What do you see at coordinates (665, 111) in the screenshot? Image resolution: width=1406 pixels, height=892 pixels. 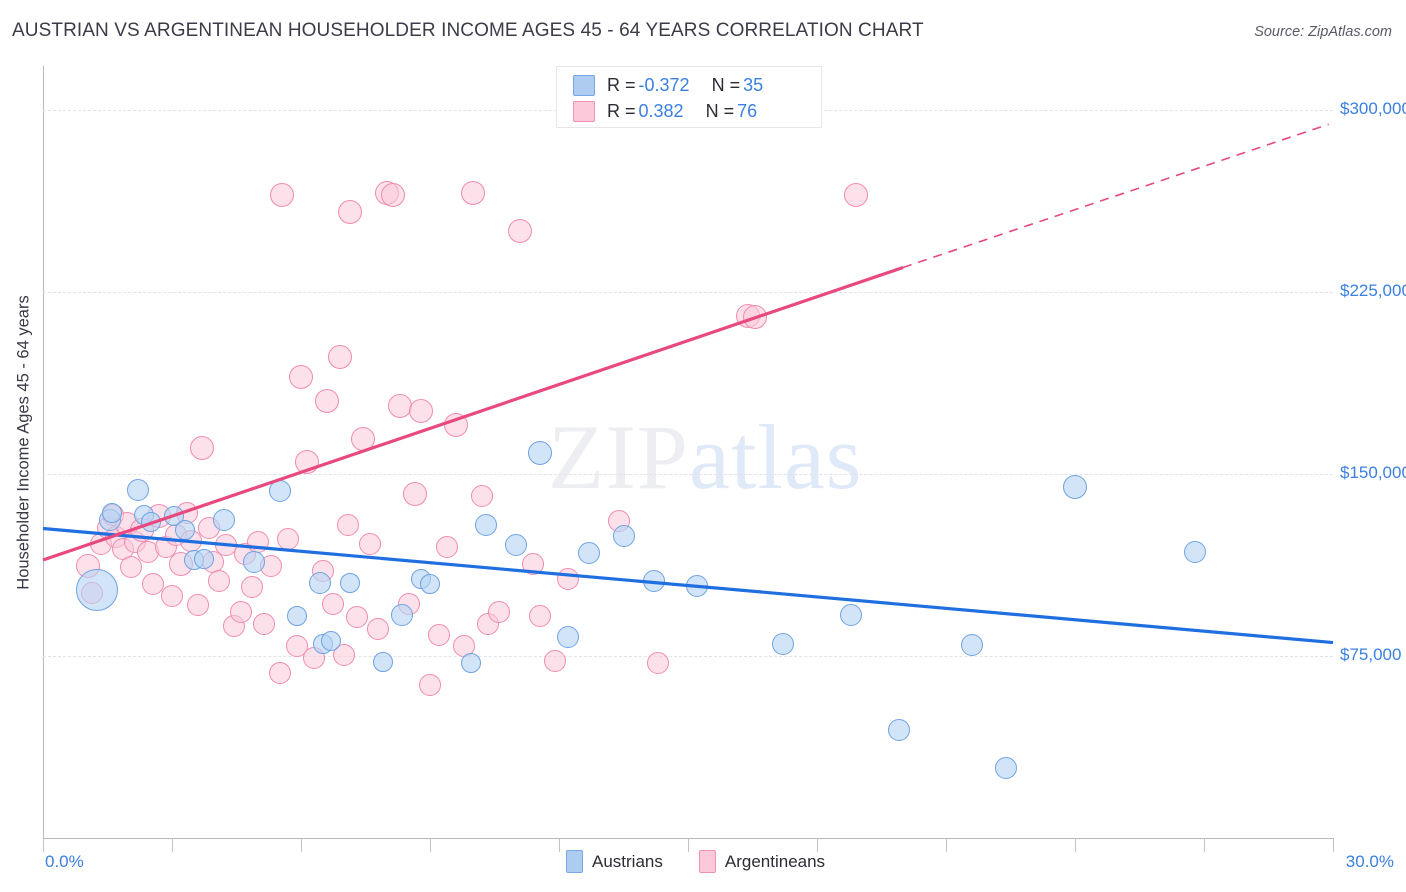 I see `correlation-row-argentineans: R = 0.382 N = 76` at bounding box center [665, 111].